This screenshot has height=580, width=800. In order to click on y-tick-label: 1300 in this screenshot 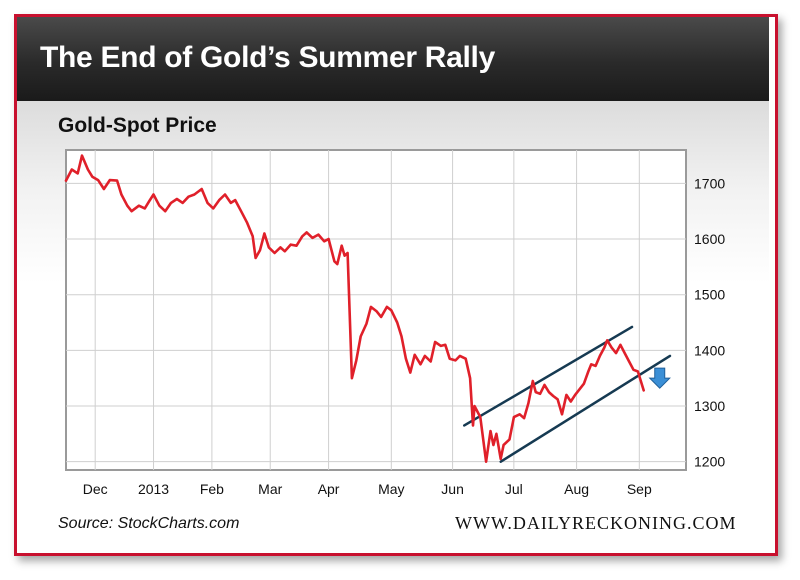, I will do `click(709, 406)`.